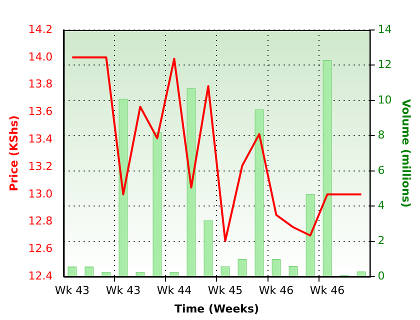  I want to click on y-tick-label: 13.0, so click(40, 193).